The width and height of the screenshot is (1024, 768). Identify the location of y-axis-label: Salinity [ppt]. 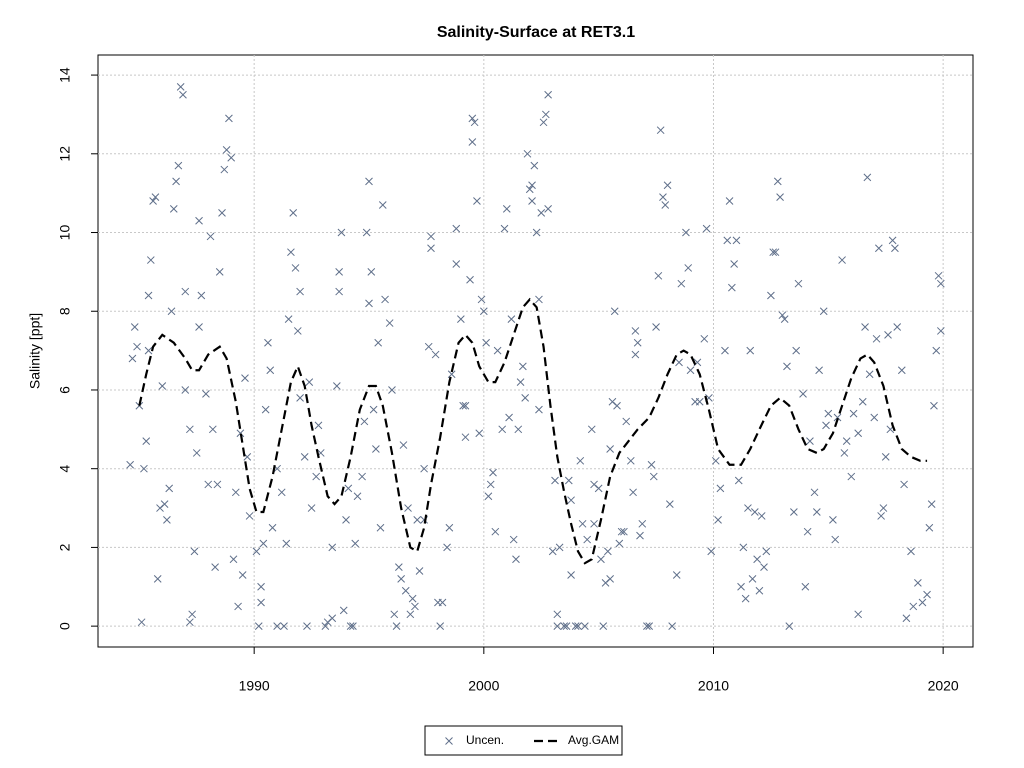
(35, 351).